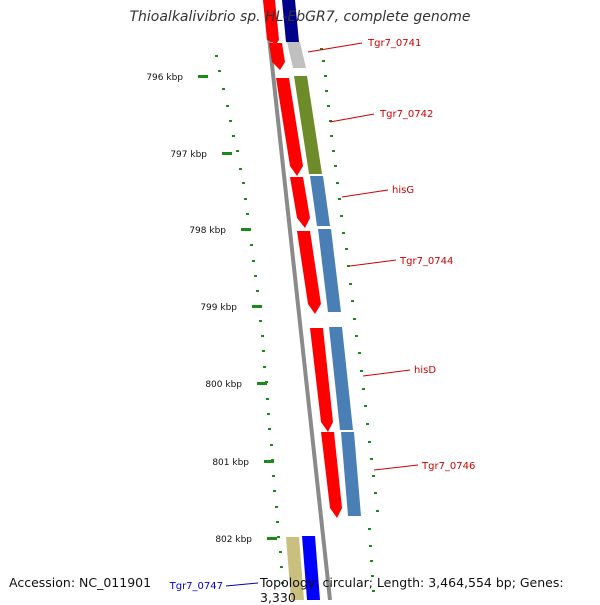  I want to click on gene-label: Tgr7_0746, so click(448, 466).